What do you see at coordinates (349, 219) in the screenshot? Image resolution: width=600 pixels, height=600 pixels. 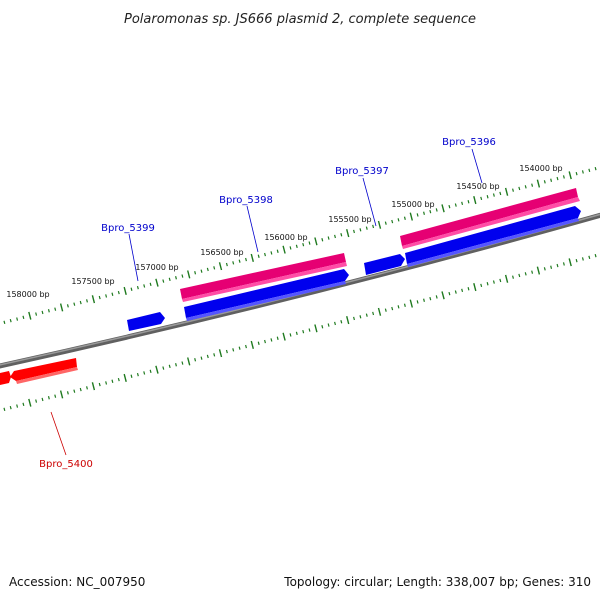 I see `position-label: 155500 bp` at bounding box center [349, 219].